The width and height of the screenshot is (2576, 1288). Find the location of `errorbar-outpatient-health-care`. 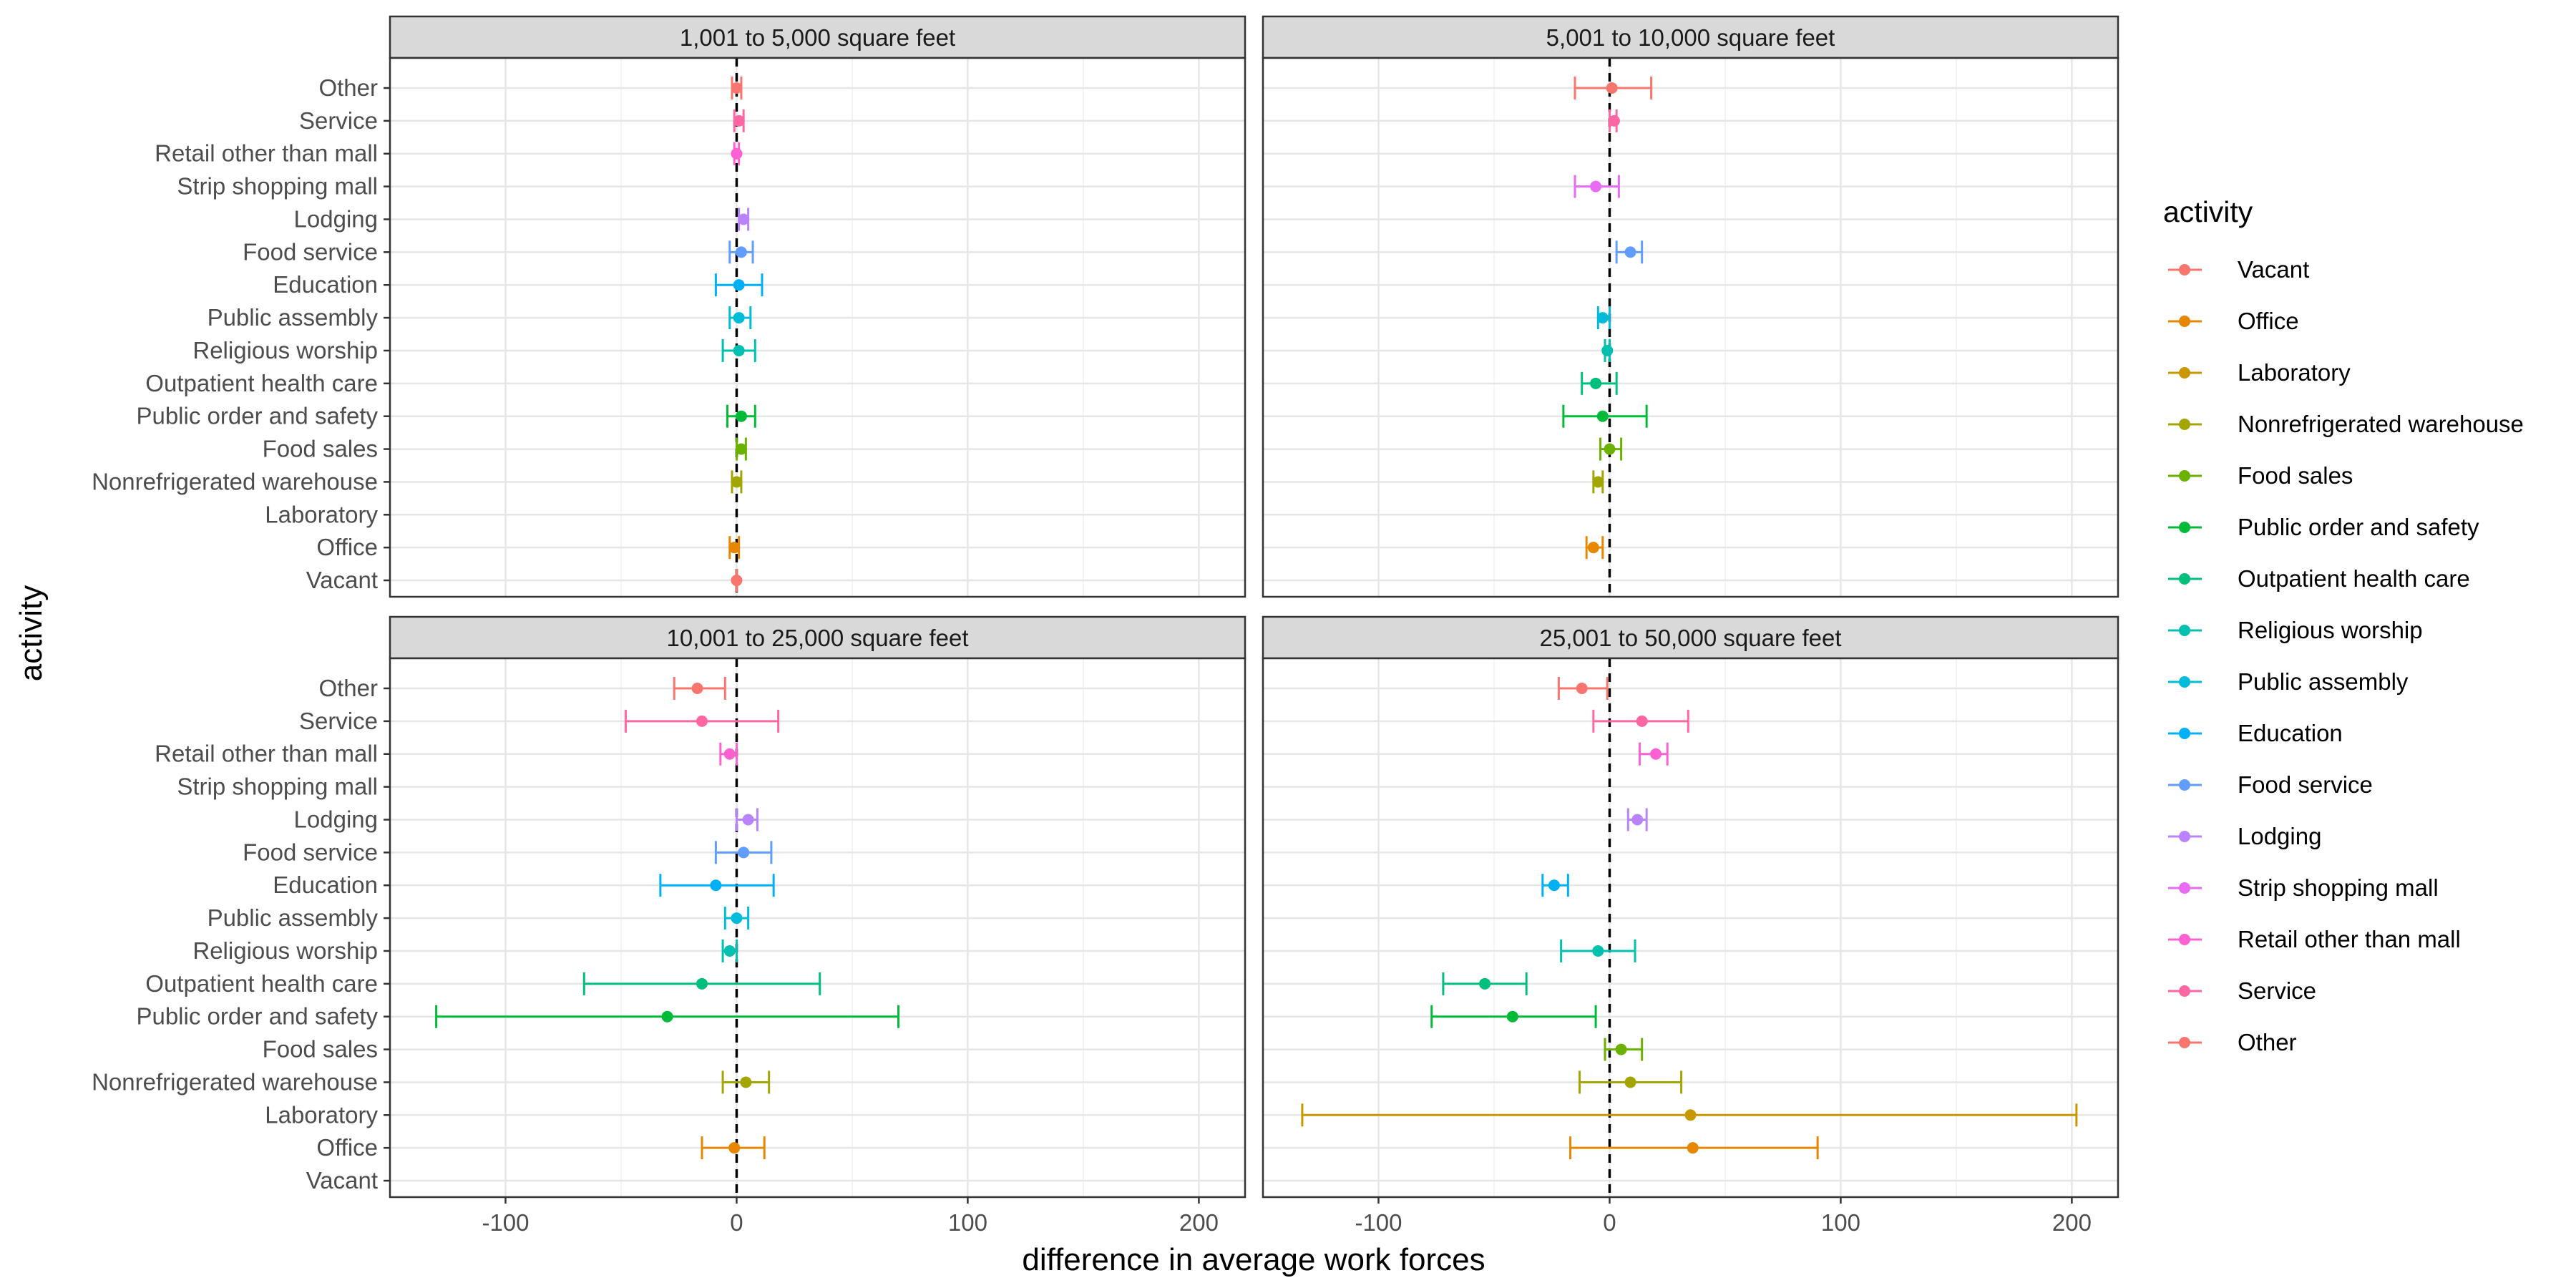

errorbar-outpatient-health-care is located at coordinates (701, 983).